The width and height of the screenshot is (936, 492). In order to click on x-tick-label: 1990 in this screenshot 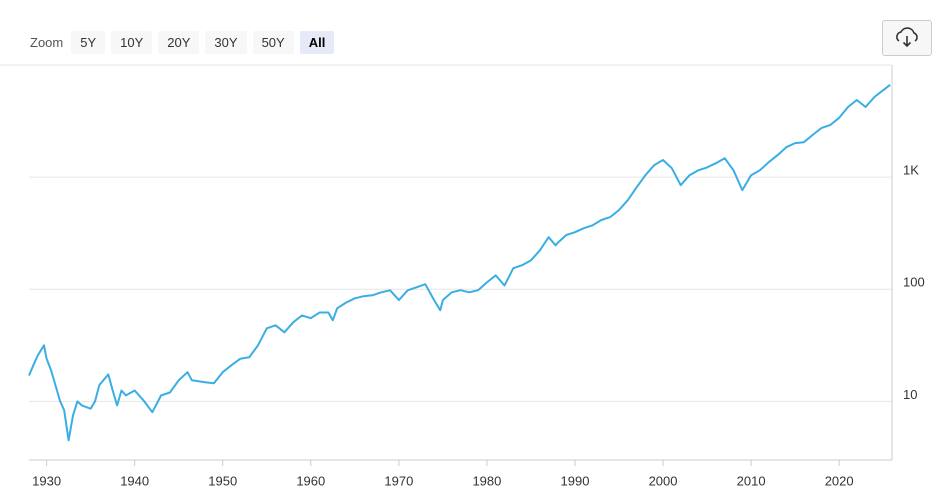, I will do `click(575, 480)`.